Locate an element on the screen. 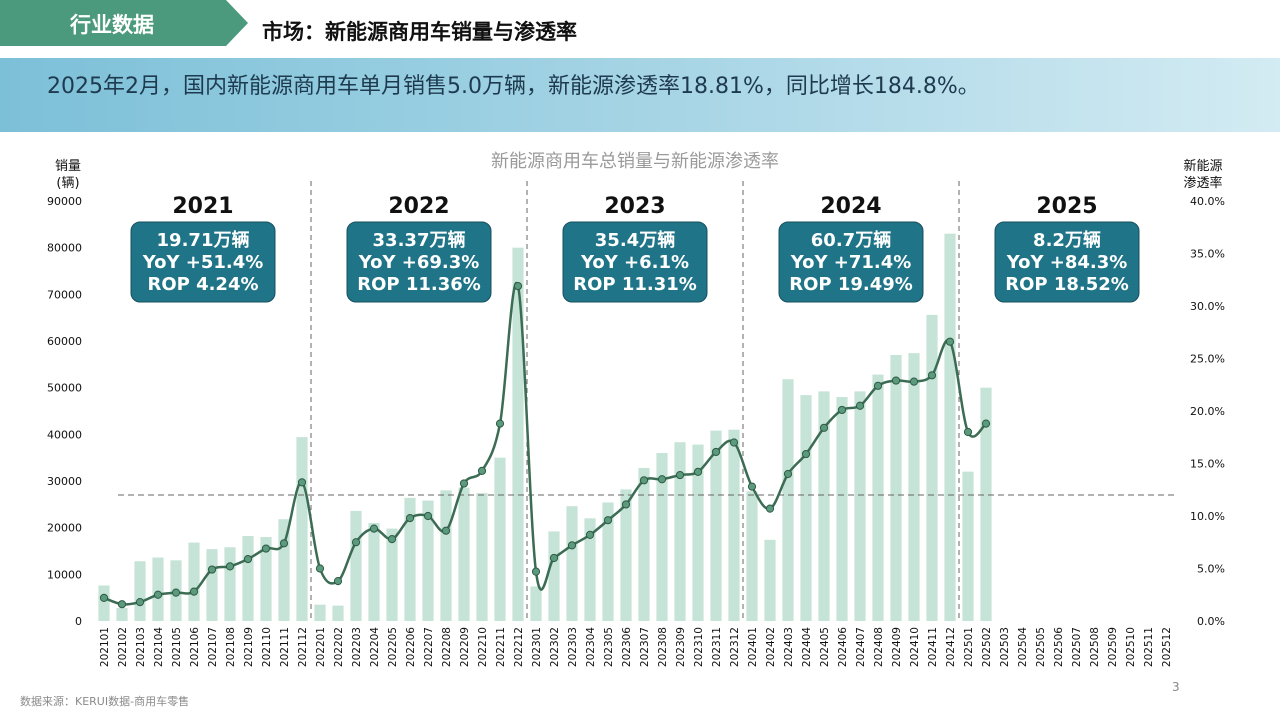  x-tick-label: 202406 is located at coordinates (843, 647).